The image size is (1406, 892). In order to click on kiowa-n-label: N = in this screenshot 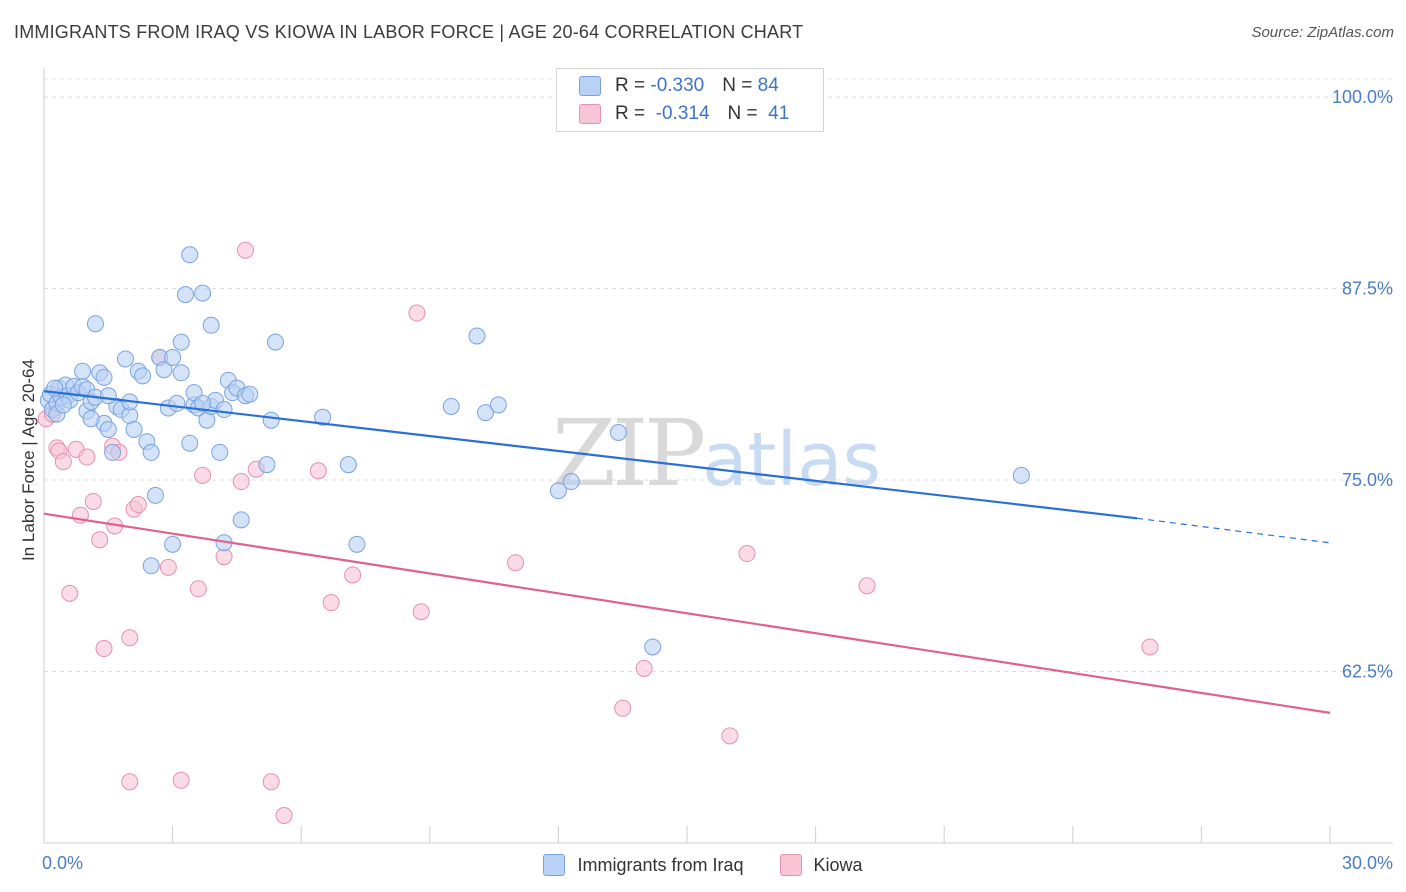, I will do `click(745, 113)`.